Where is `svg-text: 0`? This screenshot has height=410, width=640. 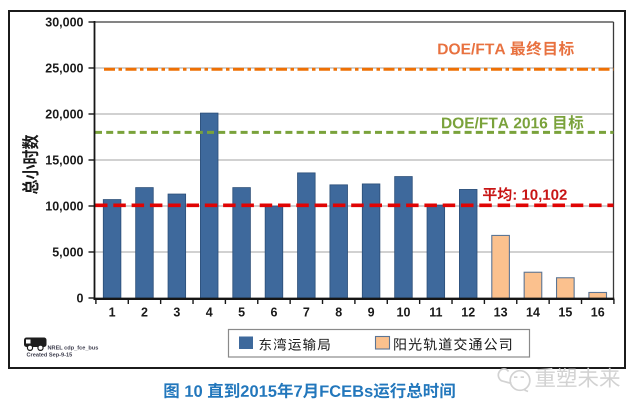 svg-text: 0 is located at coordinates (80, 298).